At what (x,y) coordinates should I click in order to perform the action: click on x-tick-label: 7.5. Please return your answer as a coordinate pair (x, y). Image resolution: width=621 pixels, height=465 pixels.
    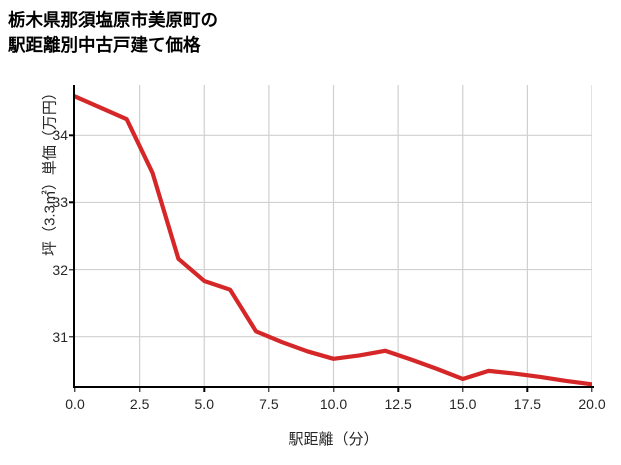
    Looking at the image, I should click on (269, 404).